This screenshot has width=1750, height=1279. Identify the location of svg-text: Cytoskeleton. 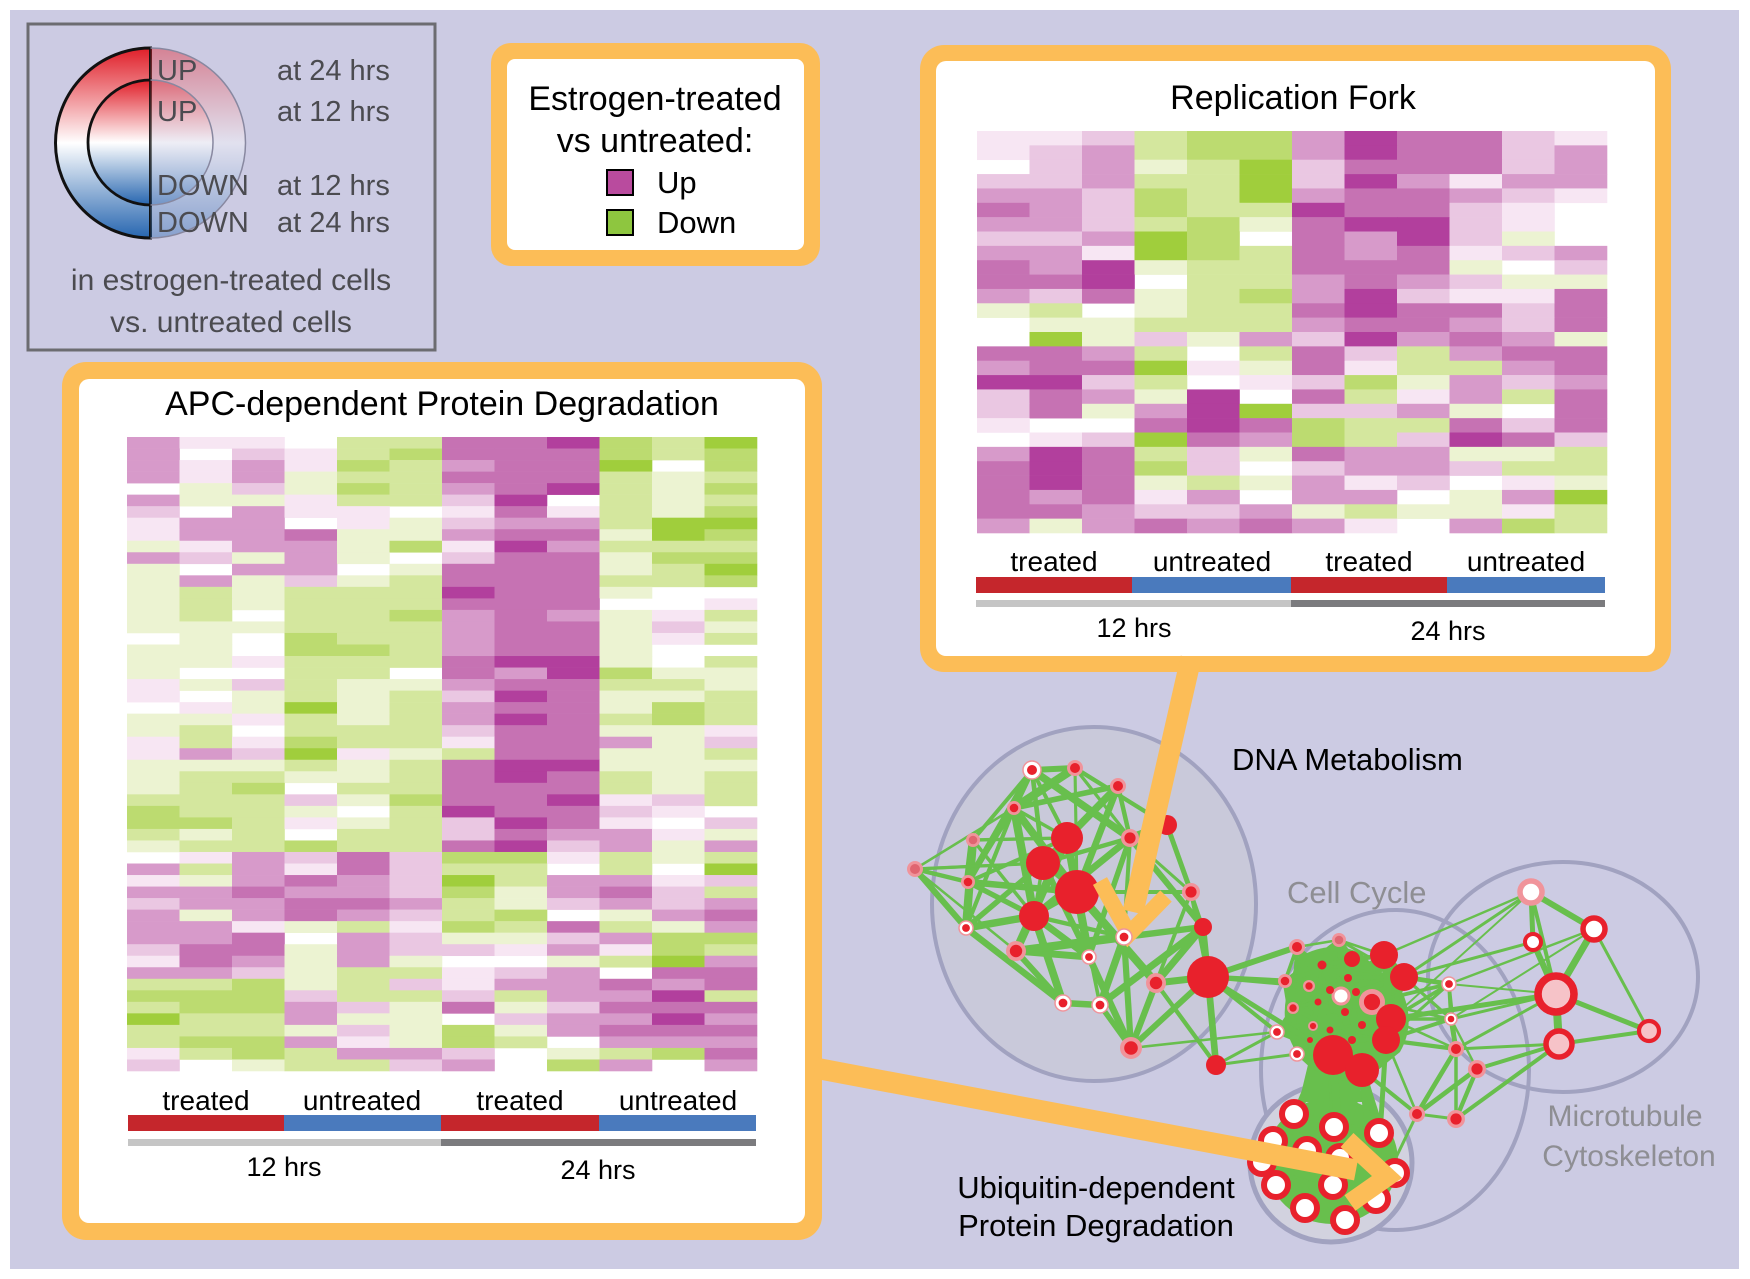
(1628, 1156).